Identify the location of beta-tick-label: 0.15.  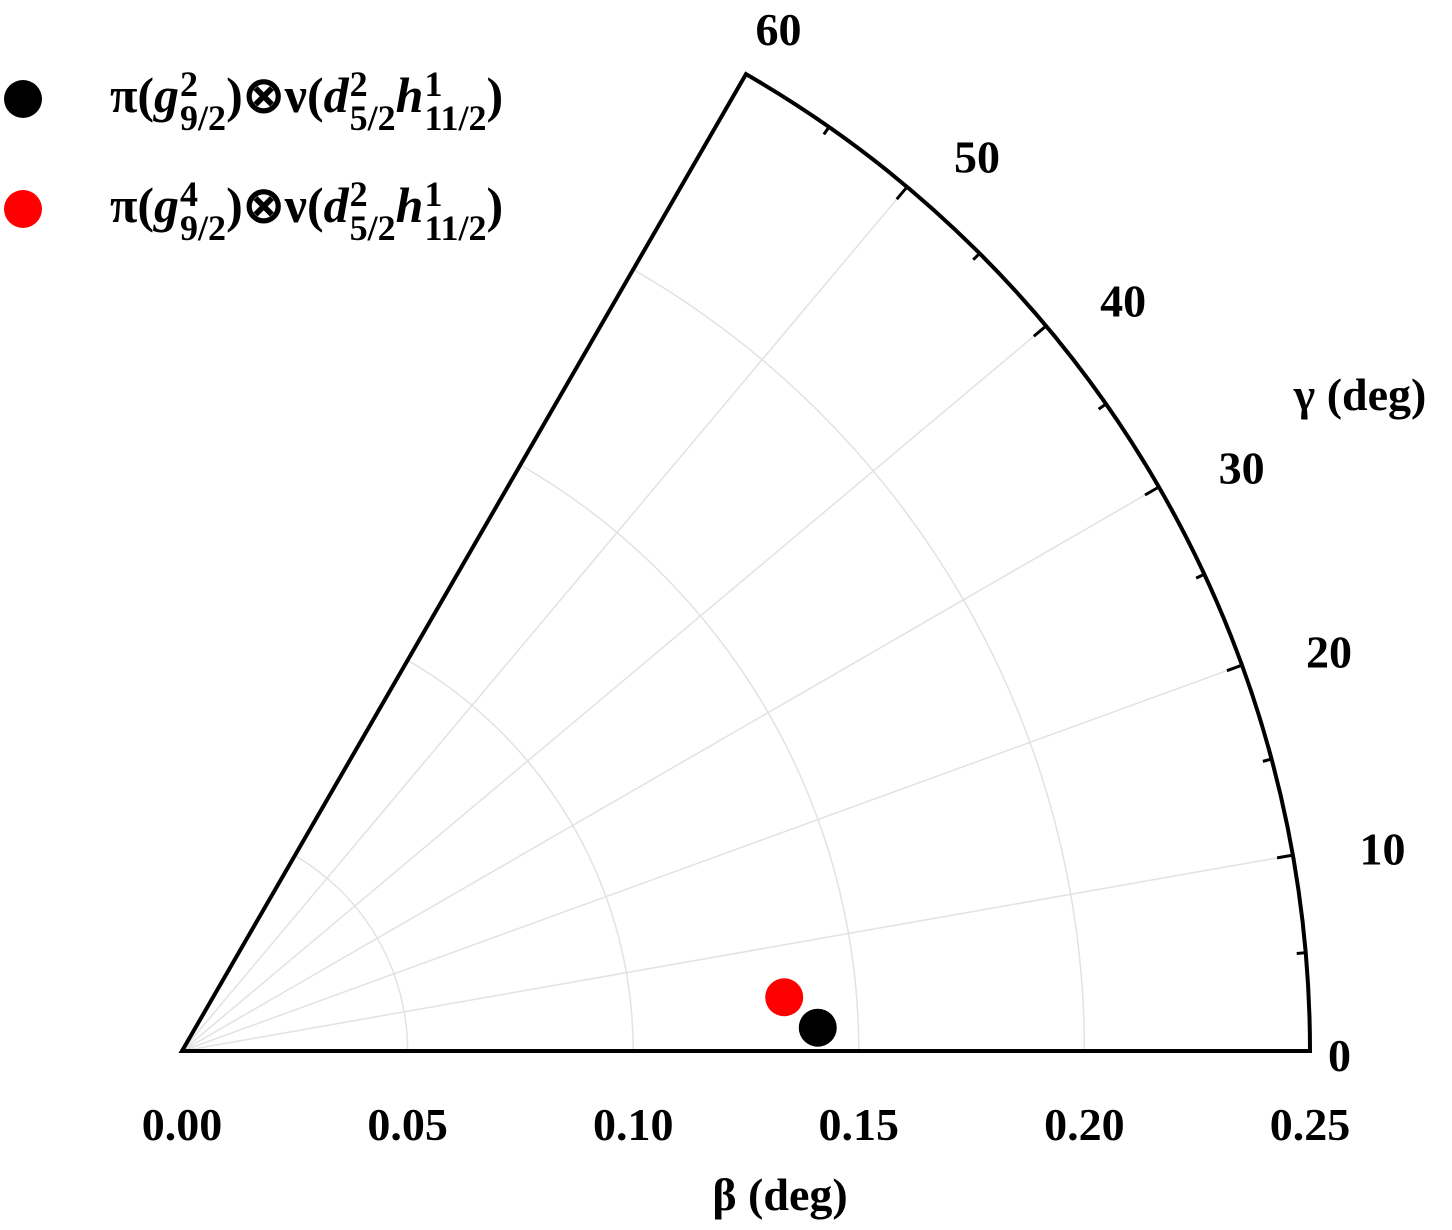
(859, 1124).